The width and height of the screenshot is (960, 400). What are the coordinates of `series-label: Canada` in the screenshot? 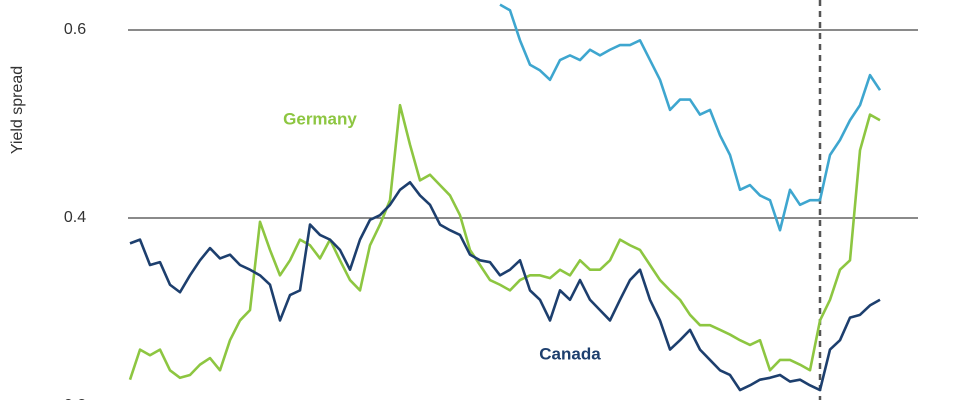 It's located at (570, 353).